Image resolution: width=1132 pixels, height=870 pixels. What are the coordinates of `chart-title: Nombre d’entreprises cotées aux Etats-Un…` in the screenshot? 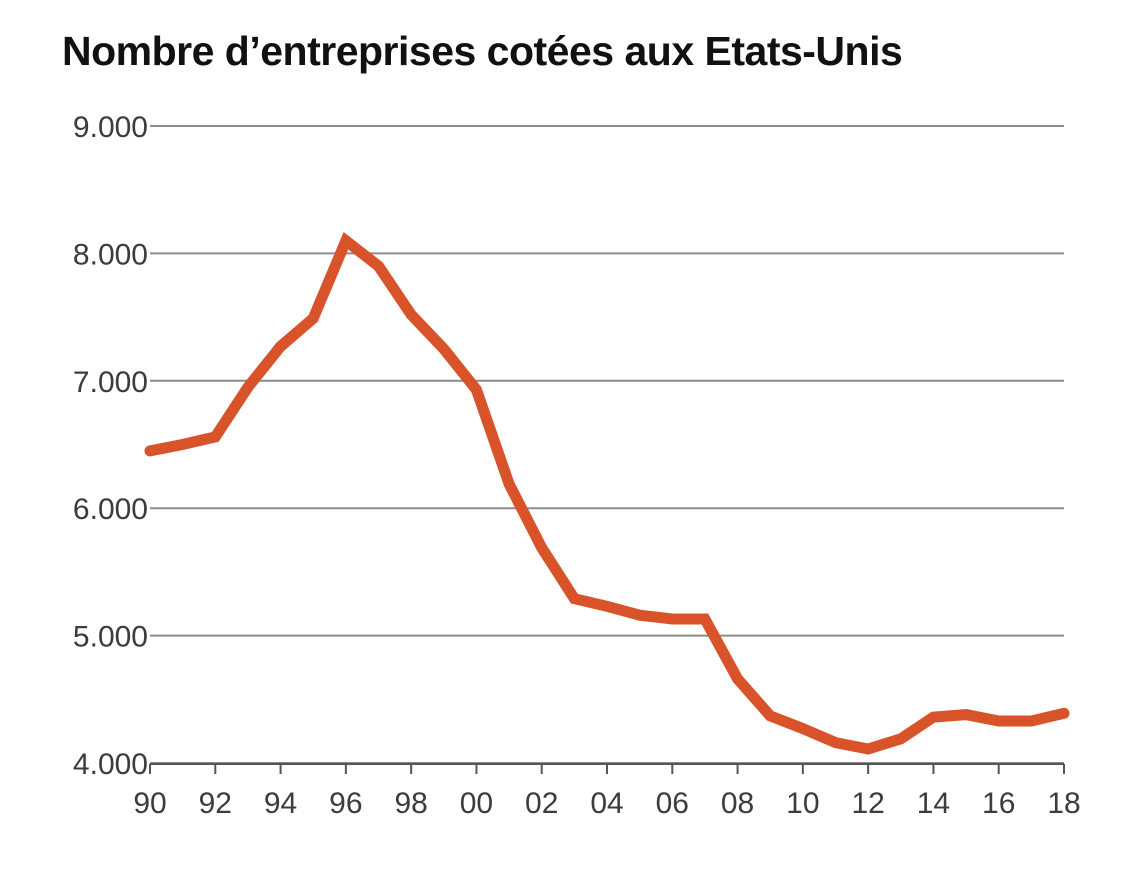 It's located at (482, 51).